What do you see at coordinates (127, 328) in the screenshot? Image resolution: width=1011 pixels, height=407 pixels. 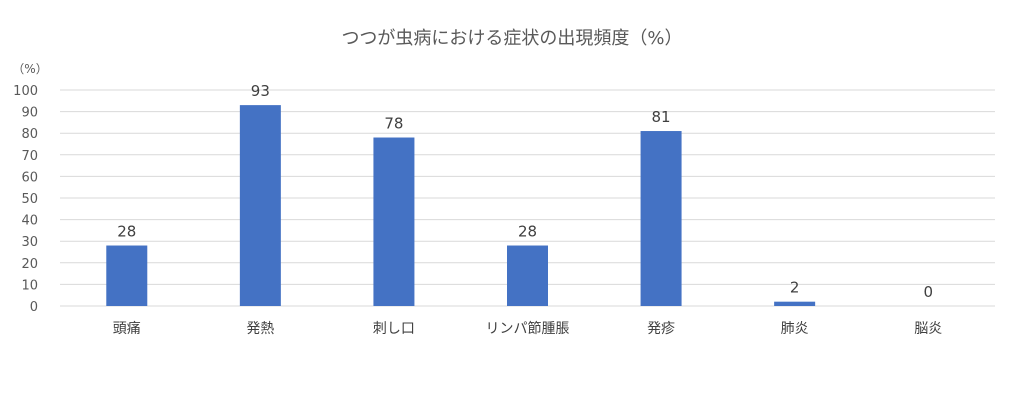 I see `category-label: 頭痛` at bounding box center [127, 328].